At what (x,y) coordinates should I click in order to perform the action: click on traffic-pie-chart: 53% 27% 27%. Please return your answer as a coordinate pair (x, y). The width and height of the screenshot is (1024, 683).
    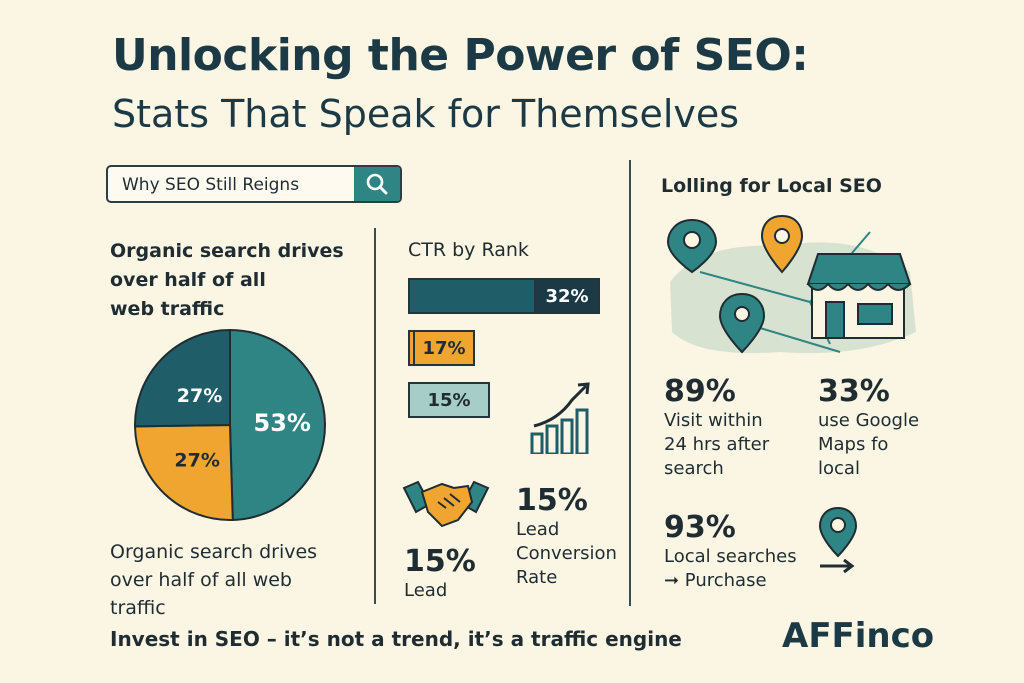
    Looking at the image, I should click on (229, 424).